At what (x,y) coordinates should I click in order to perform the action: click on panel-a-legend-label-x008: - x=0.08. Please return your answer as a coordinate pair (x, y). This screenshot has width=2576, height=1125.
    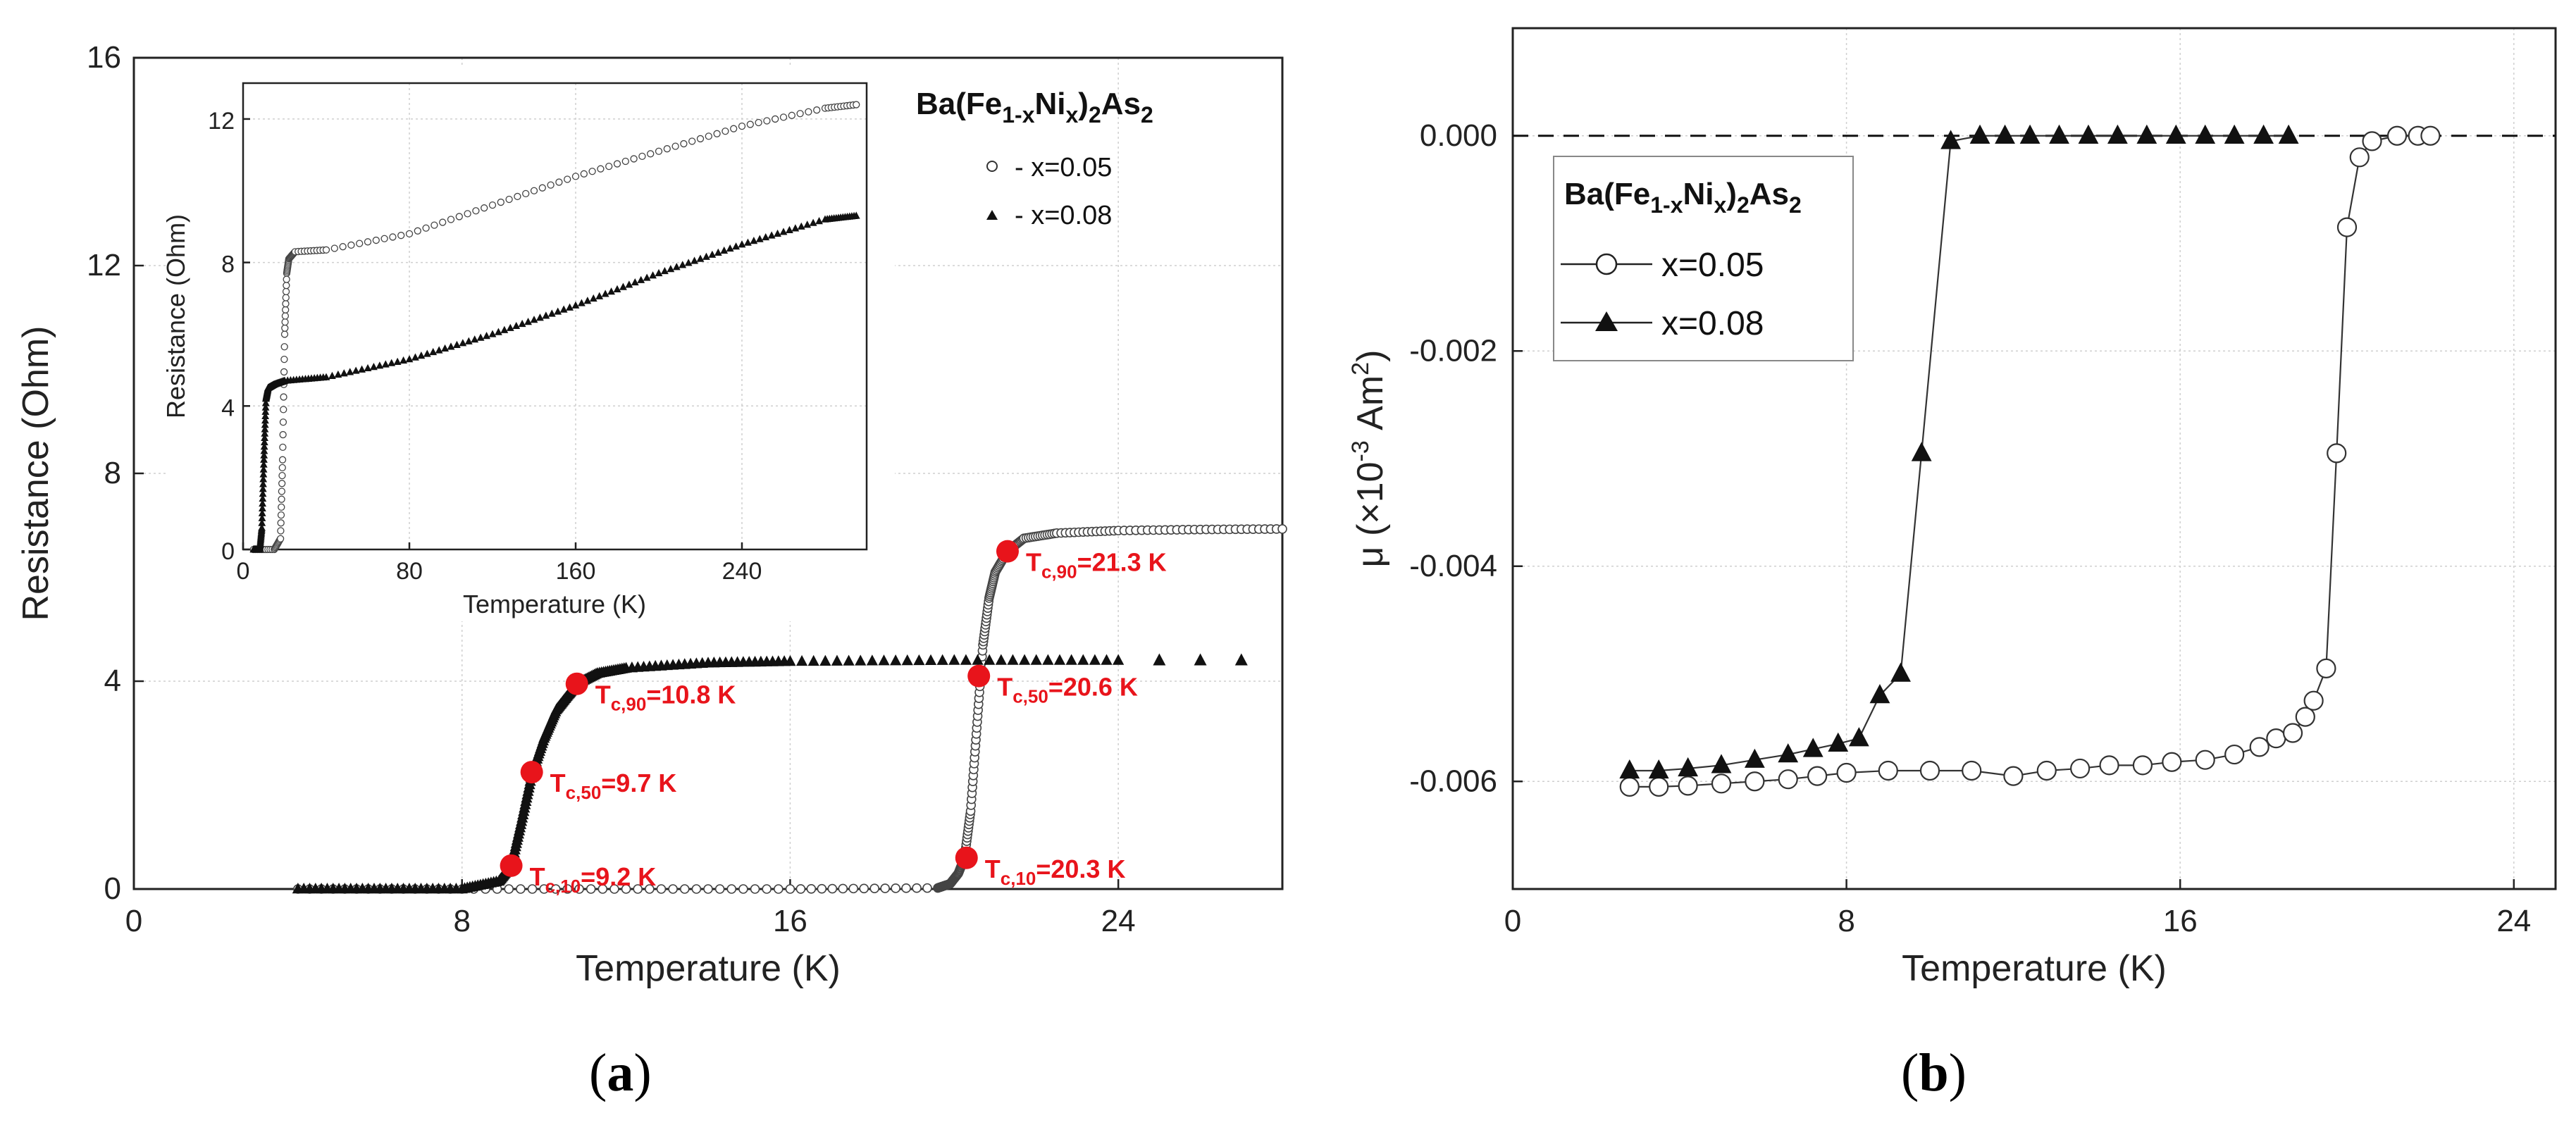
    Looking at the image, I should click on (1063, 215).